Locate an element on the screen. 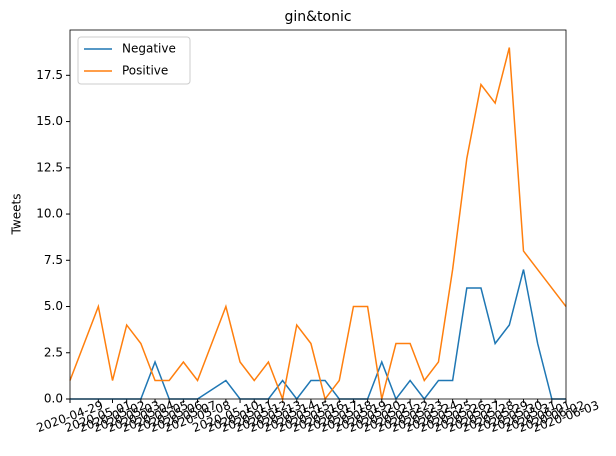 The width and height of the screenshot is (616, 456). y-tick-label: 0.0 is located at coordinates (53, 399).